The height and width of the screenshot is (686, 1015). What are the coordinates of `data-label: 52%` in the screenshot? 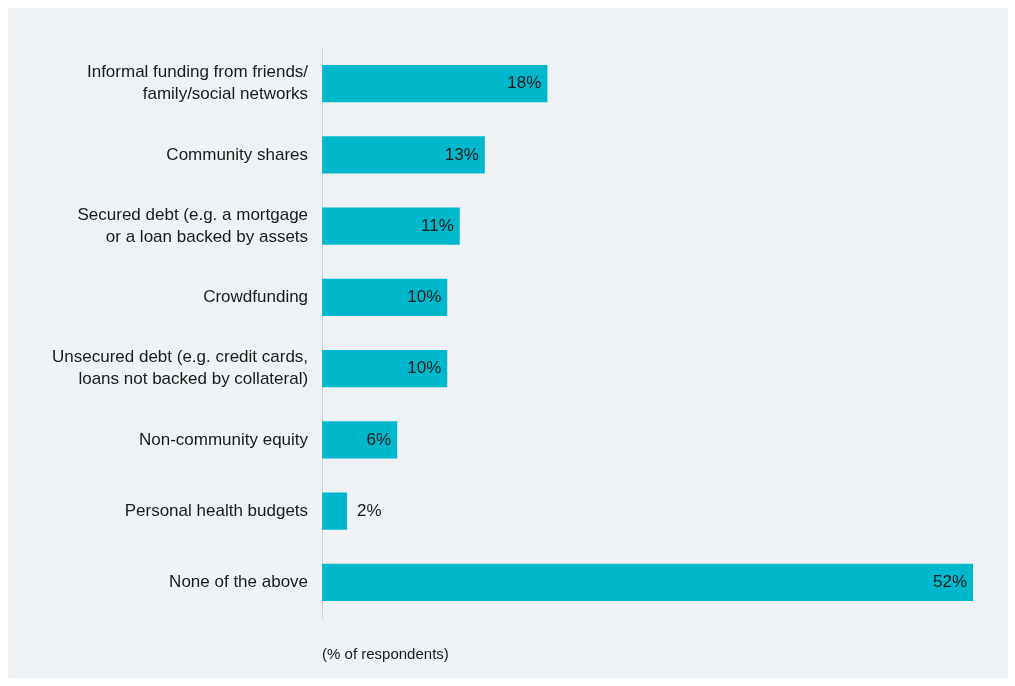 It's located at (949, 582).